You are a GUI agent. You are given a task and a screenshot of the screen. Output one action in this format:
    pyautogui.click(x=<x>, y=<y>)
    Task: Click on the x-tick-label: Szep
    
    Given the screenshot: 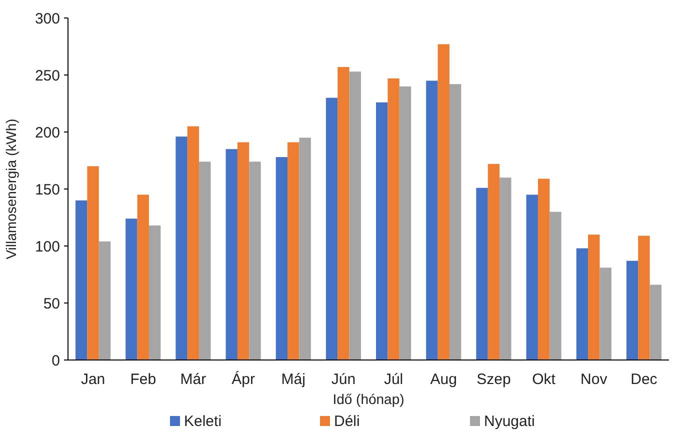 What is the action you would take?
    pyautogui.click(x=493, y=379)
    